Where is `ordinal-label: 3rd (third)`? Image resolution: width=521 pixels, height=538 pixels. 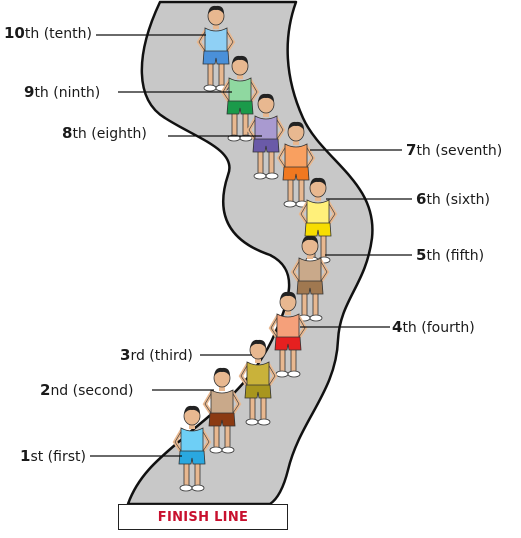 ordinal-label: 3rd (third) is located at coordinates (156, 355).